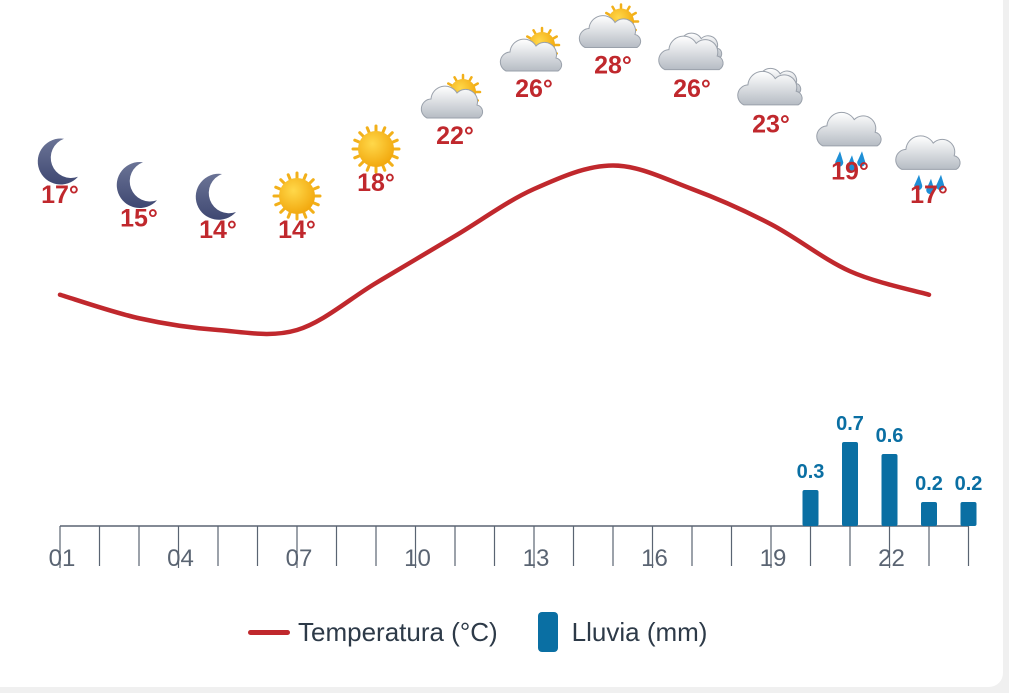  What do you see at coordinates (891, 558) in the screenshot?
I see `x-axis-tick-label: 22` at bounding box center [891, 558].